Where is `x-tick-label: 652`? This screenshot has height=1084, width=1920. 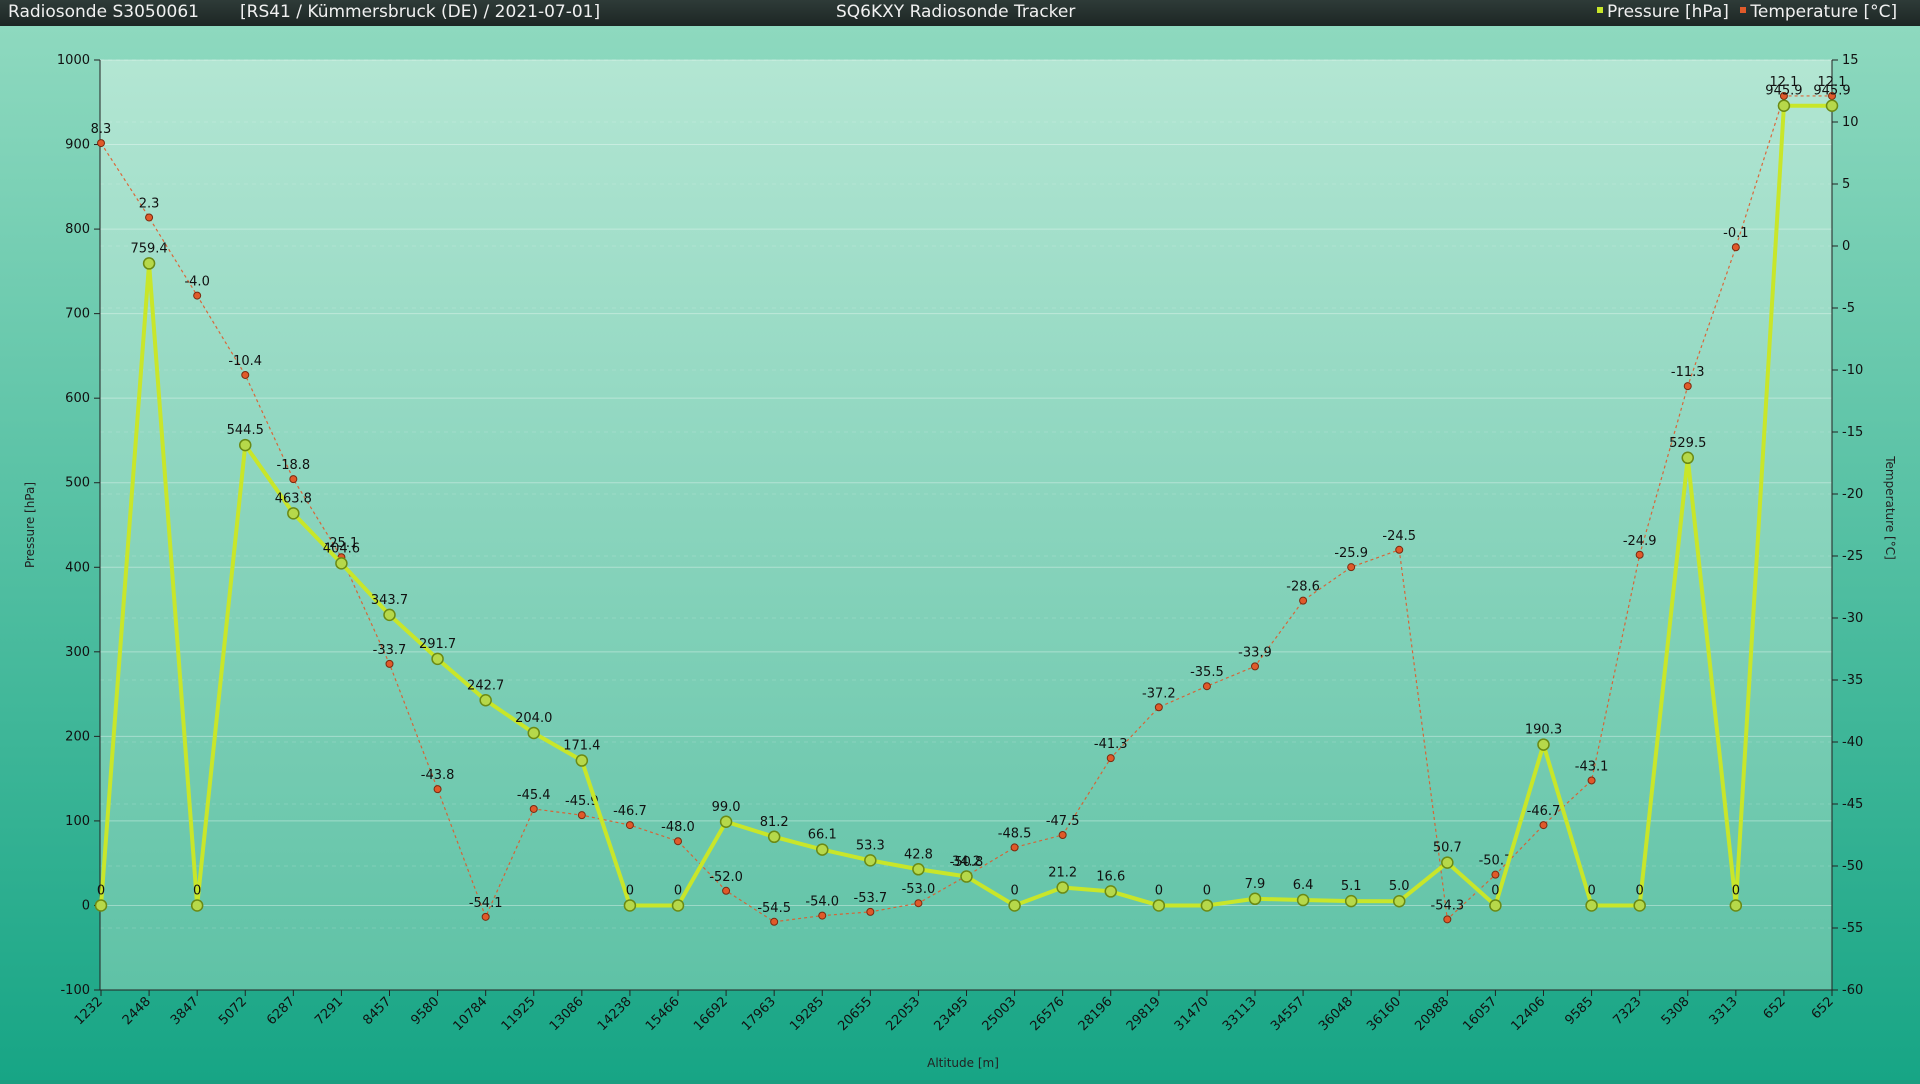
x-tick-label: 652 is located at coordinates (1775, 1008).